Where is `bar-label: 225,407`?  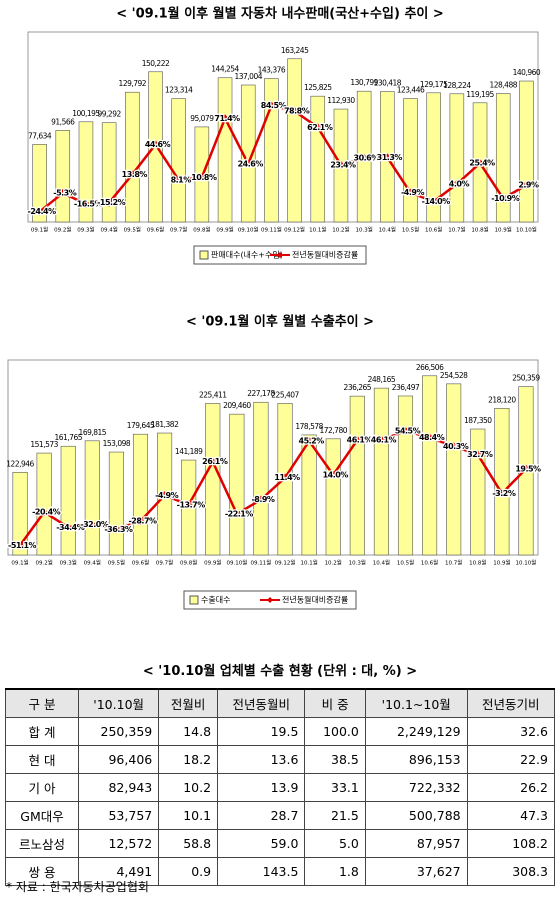 bar-label: 225,407 is located at coordinates (285, 394).